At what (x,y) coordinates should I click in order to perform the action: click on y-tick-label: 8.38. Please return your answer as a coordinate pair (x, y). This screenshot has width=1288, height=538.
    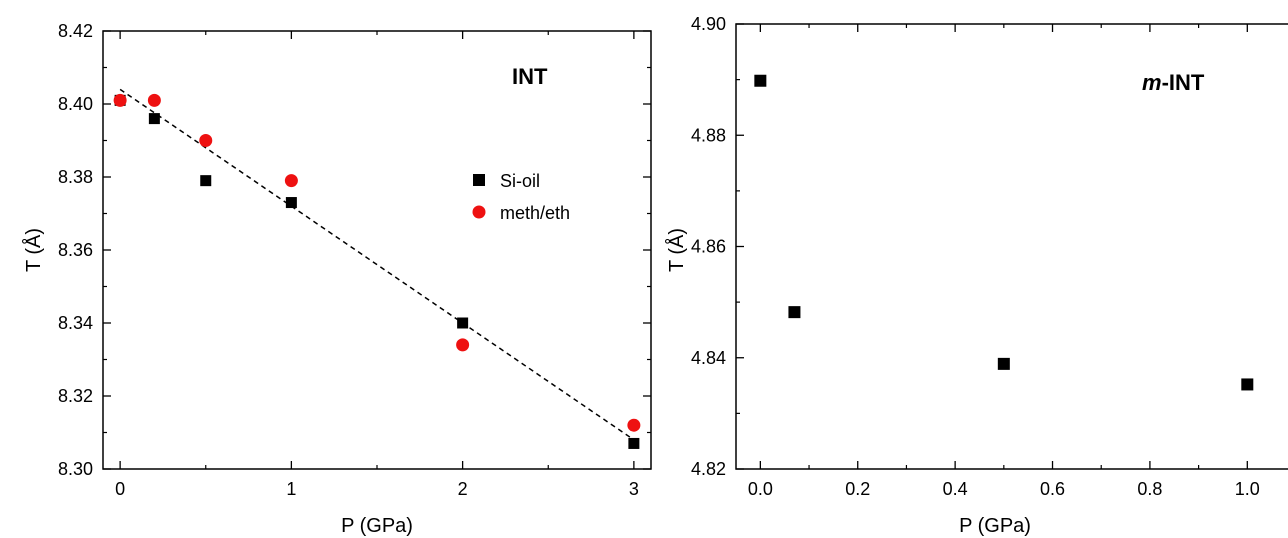
    Looking at the image, I should click on (75, 177).